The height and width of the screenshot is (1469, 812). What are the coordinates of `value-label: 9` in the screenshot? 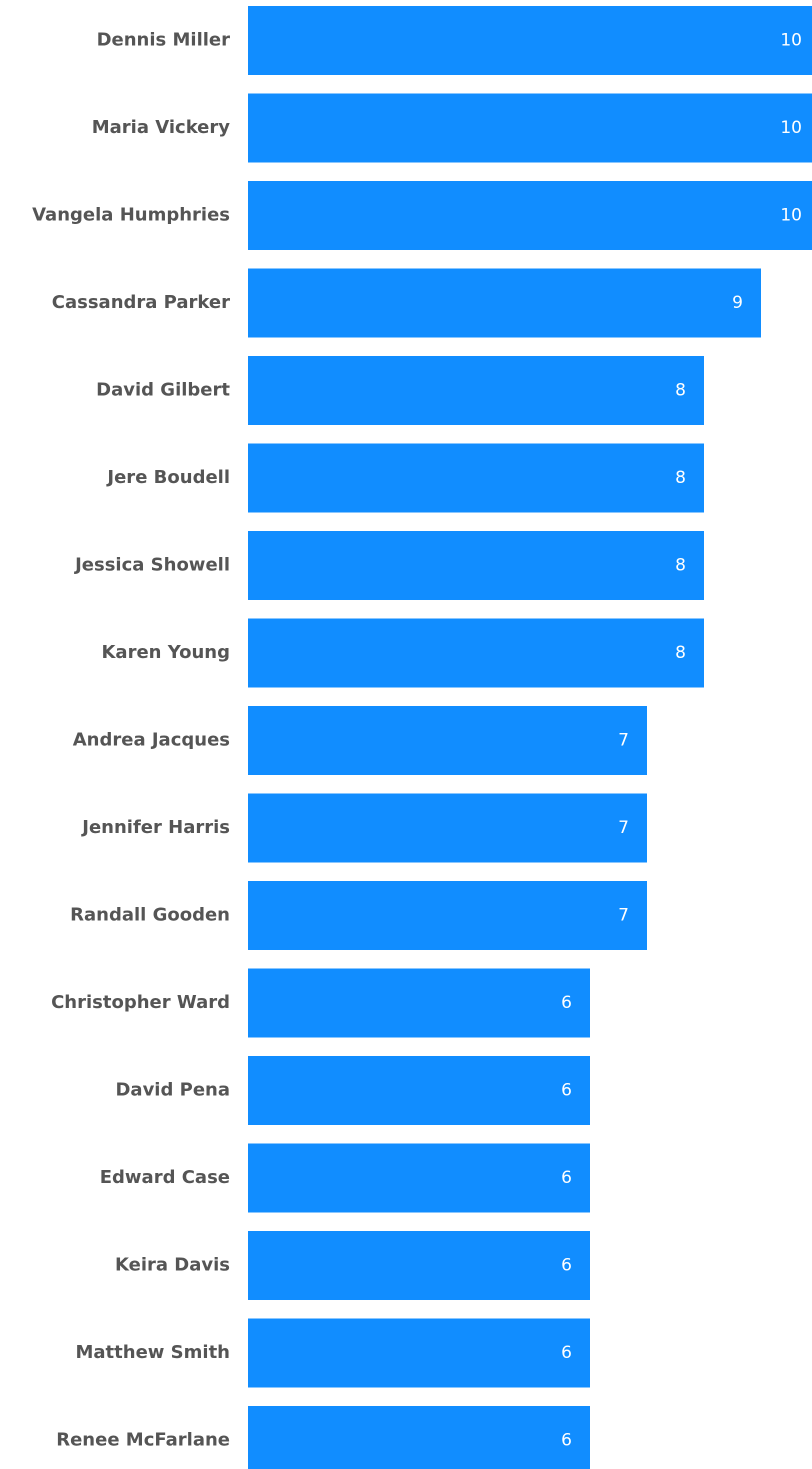 It's located at (737, 303).